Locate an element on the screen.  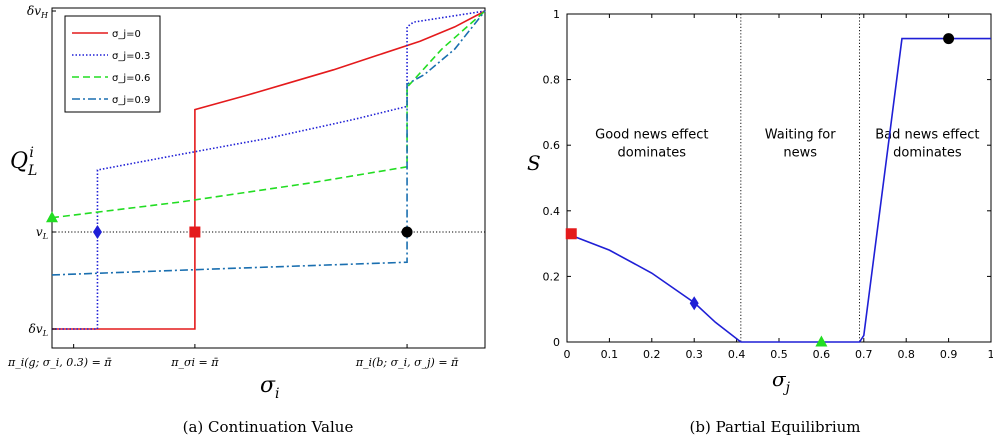
legend-entry: σ_j=0.3 is located at coordinates (131, 56).